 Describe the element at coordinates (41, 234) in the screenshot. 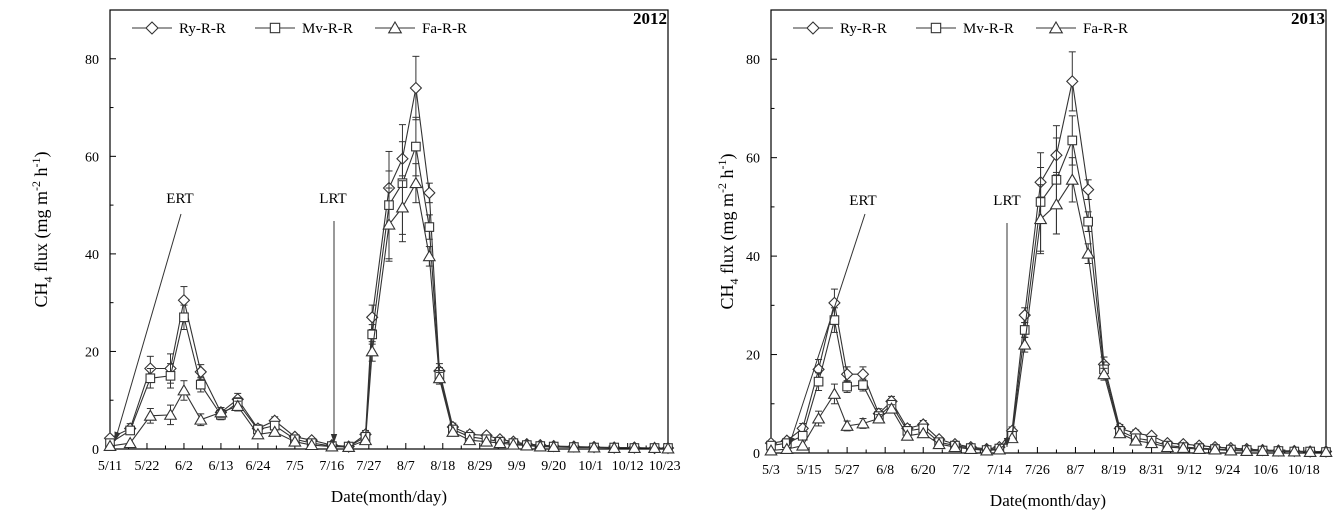

I see `y-axis-label-part: flux (mg m` at that location.